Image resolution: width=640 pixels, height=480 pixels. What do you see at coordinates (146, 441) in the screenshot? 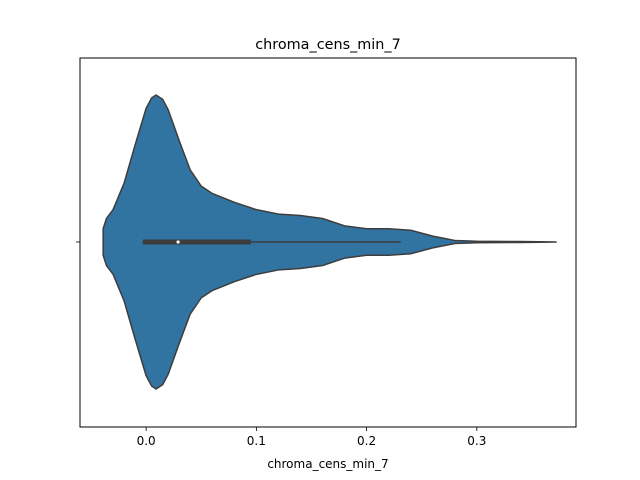
I see `x-tick-label: 0.0` at bounding box center [146, 441].